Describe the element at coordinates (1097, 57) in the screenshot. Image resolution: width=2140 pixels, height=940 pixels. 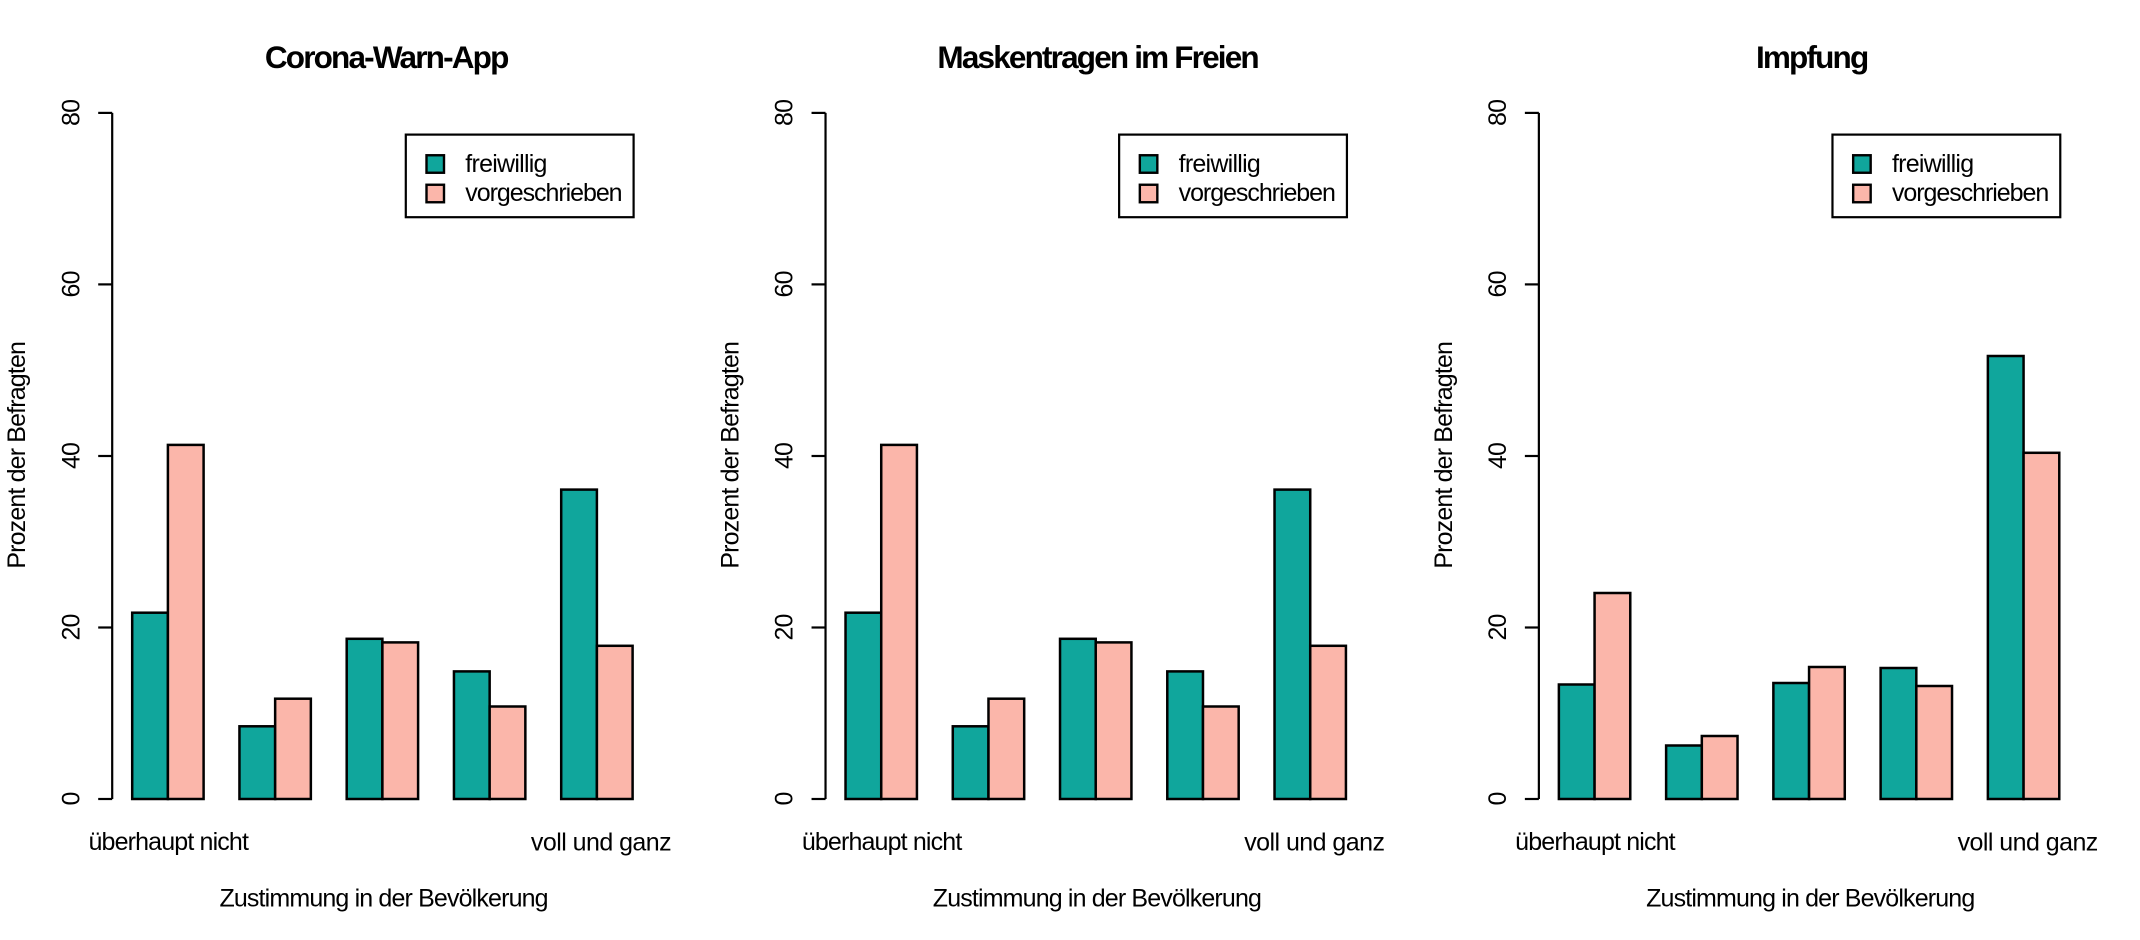
I see `svg-text: Maskentragen im Freien` at that location.